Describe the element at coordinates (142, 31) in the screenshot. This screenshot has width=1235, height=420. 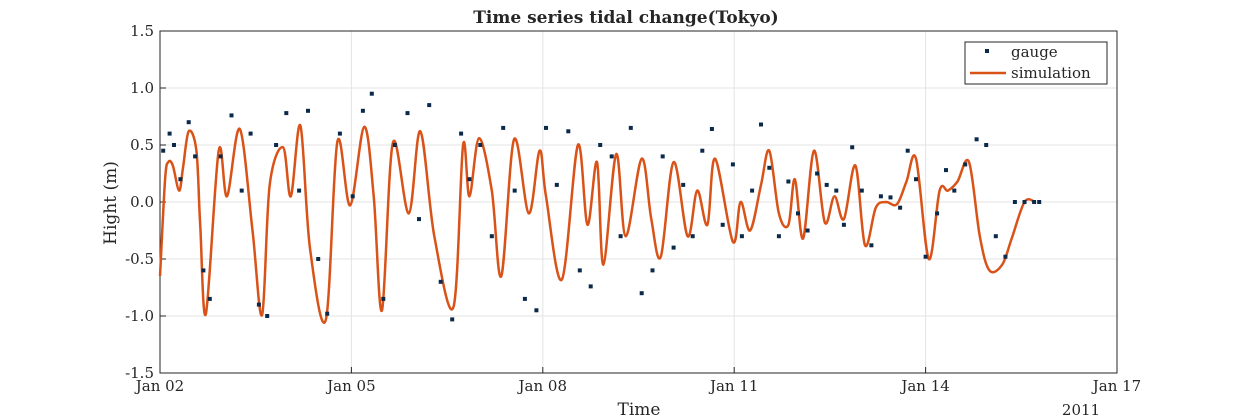
I see `y-tick-label: 1.5` at that location.